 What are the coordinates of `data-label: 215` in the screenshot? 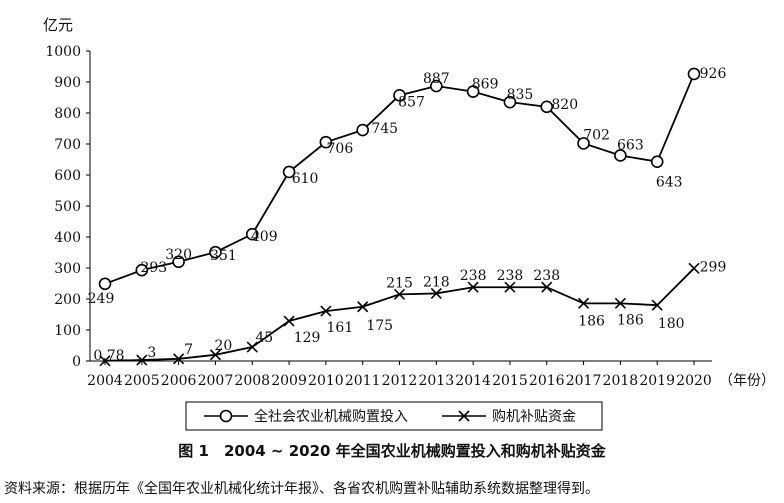 It's located at (399, 283).